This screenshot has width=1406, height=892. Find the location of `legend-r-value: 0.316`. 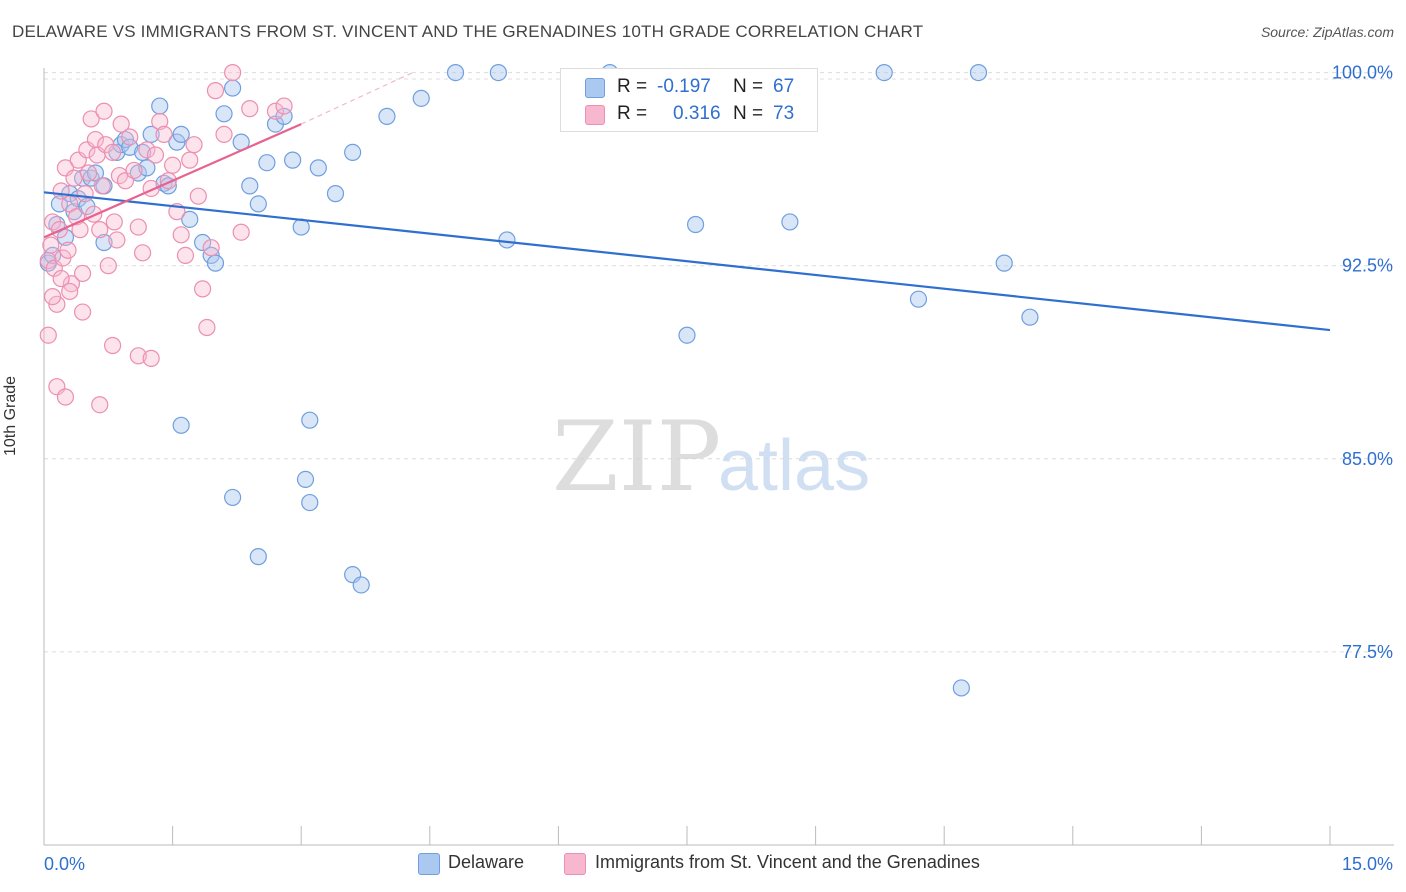

legend-r-value: 0.316 is located at coordinates (697, 113).